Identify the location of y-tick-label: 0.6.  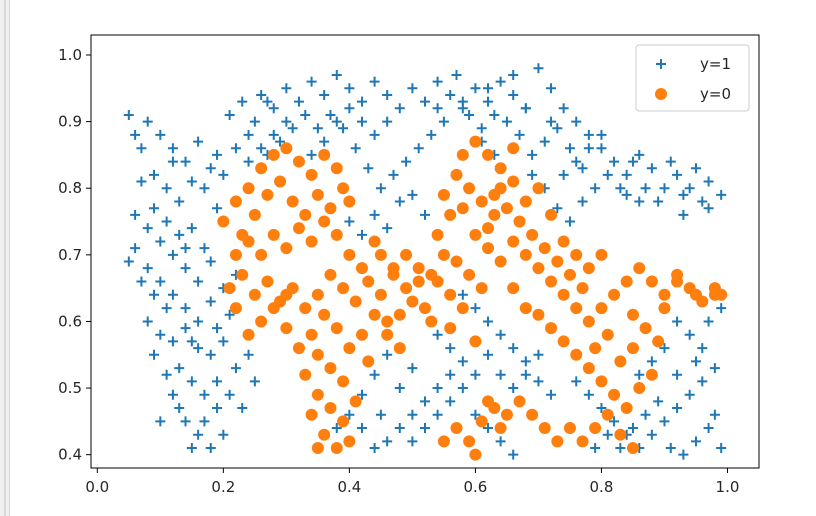
(70, 321).